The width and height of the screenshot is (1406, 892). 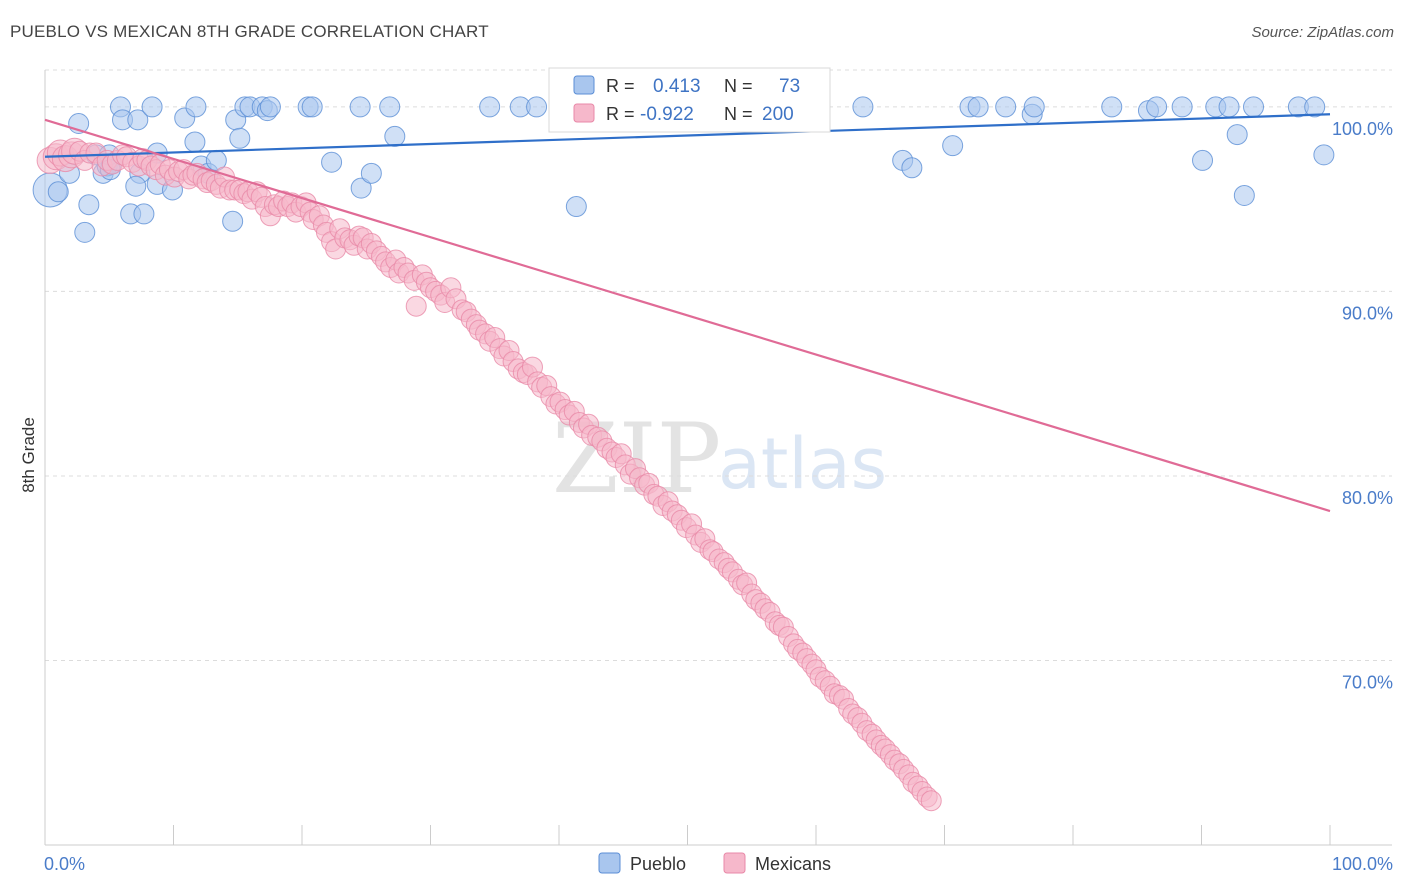 What do you see at coordinates (658, 864) in the screenshot?
I see `legend-label-pueblo: Pueblo` at bounding box center [658, 864].